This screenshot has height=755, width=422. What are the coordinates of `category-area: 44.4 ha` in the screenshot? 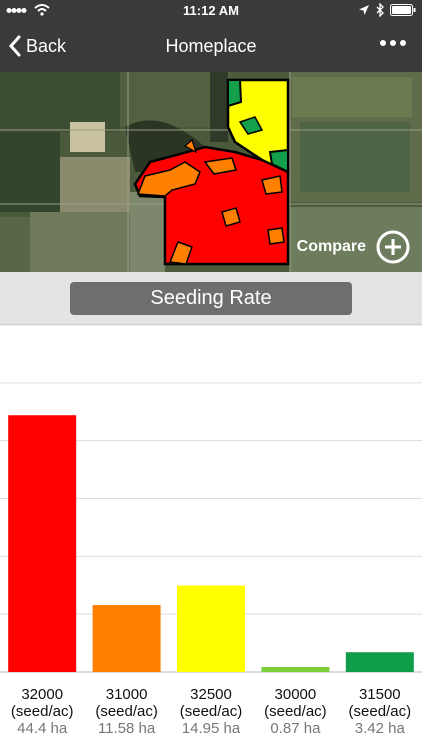 It's located at (42, 728).